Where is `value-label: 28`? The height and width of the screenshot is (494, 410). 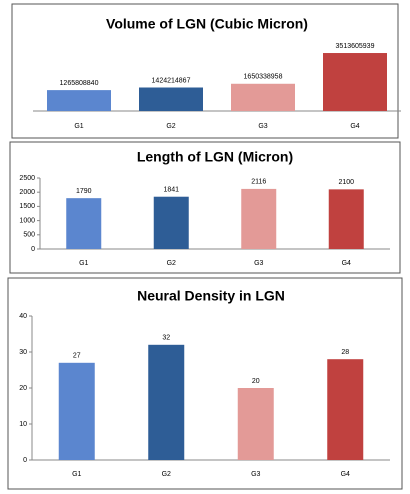 value-label: 28 is located at coordinates (345, 352).